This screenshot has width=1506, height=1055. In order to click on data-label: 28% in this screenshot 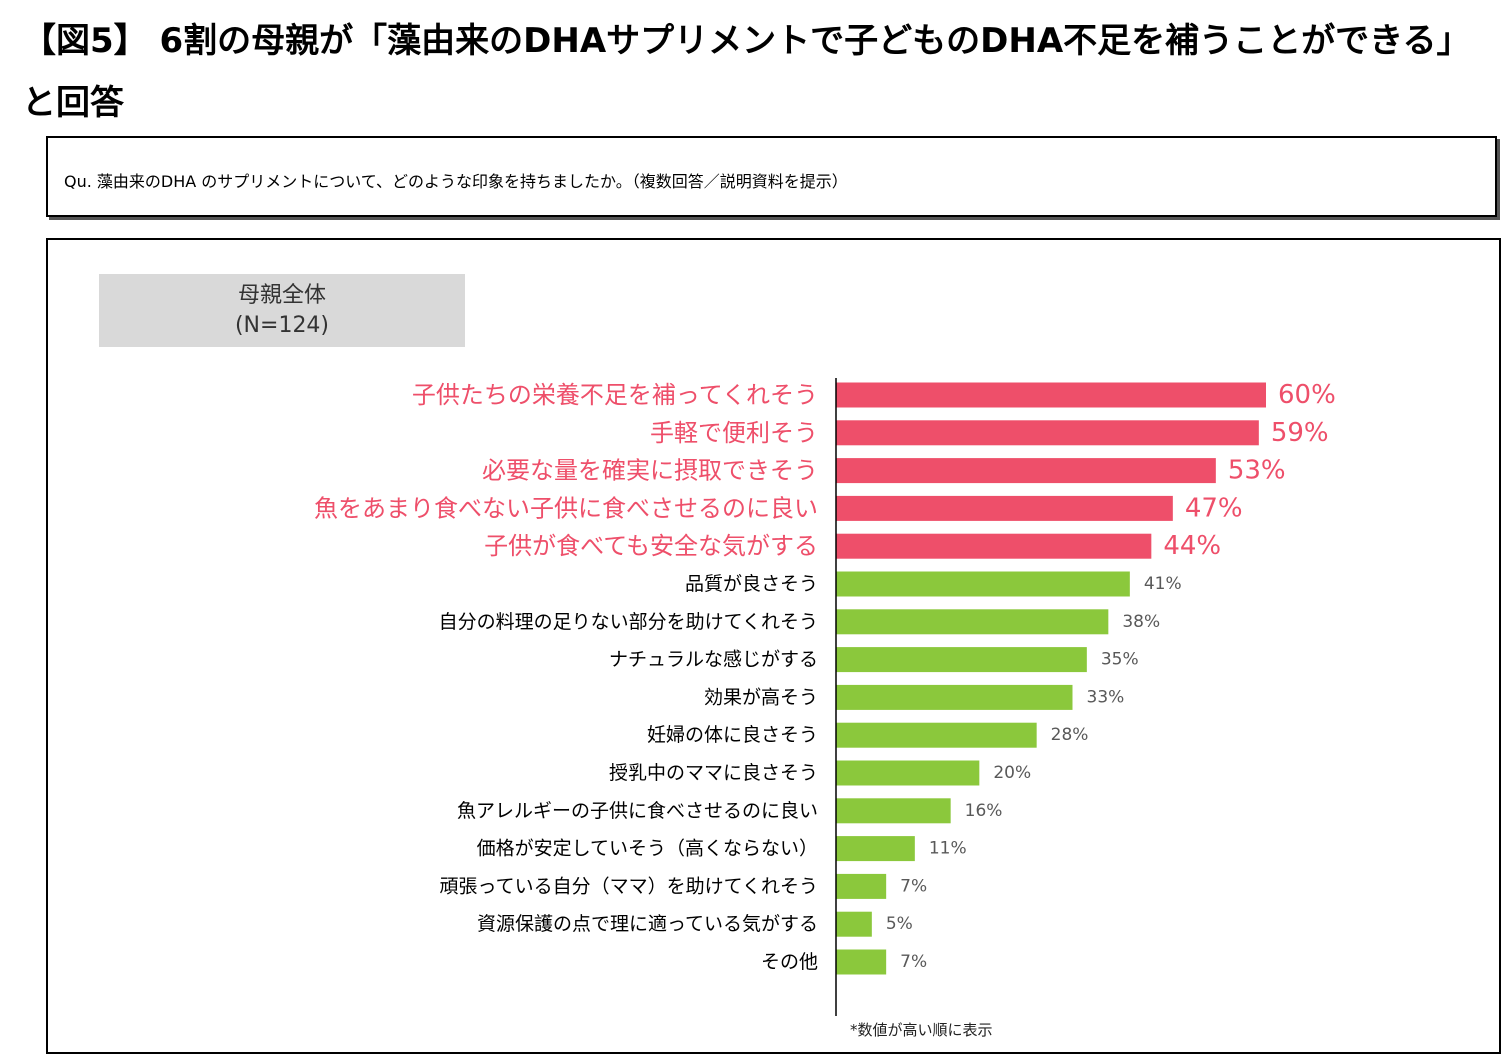, I will do `click(1070, 735)`.